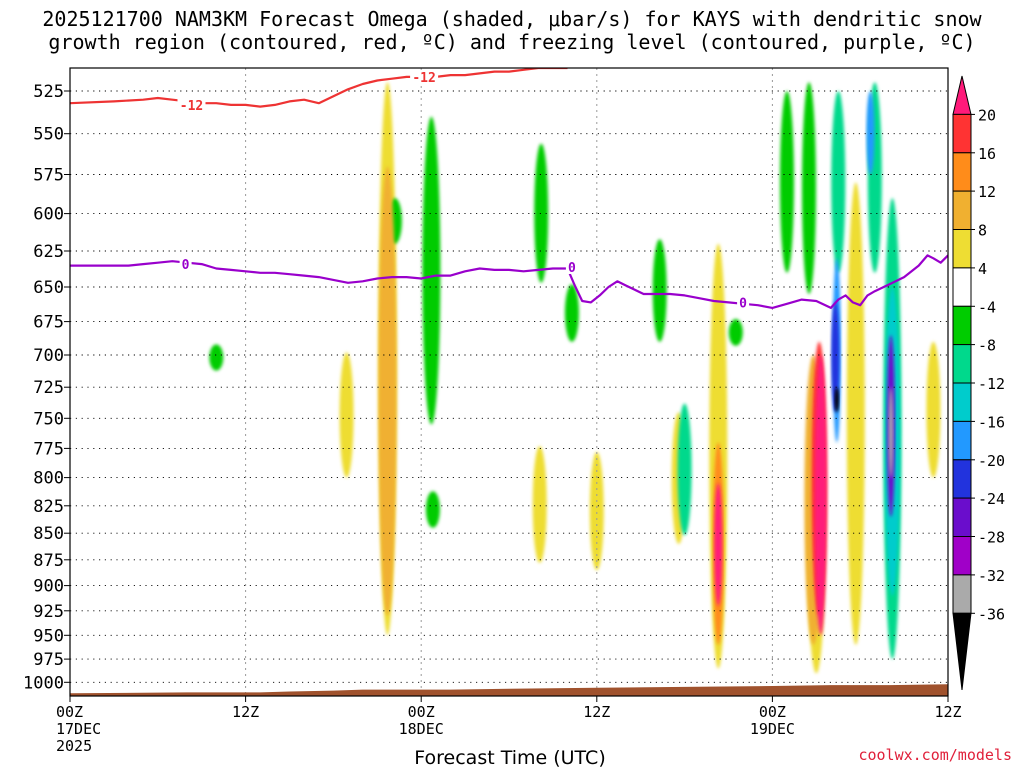 The image size is (1024, 768). Describe the element at coordinates (48, 288) in the screenshot. I see `y-tick-label: 650` at that location.